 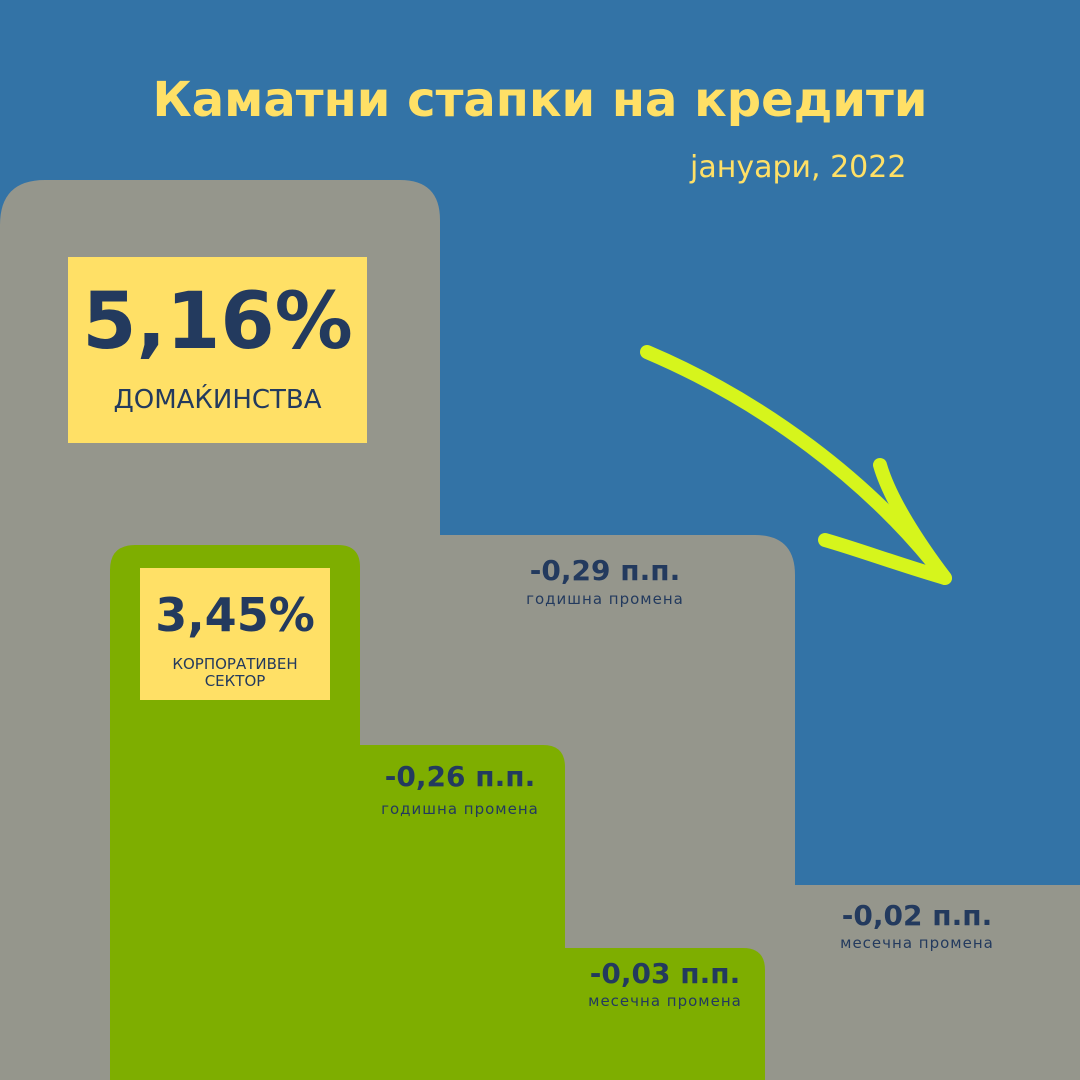 I want to click on corporate-monthly-label: месечна промена, so click(x=665, y=1001).